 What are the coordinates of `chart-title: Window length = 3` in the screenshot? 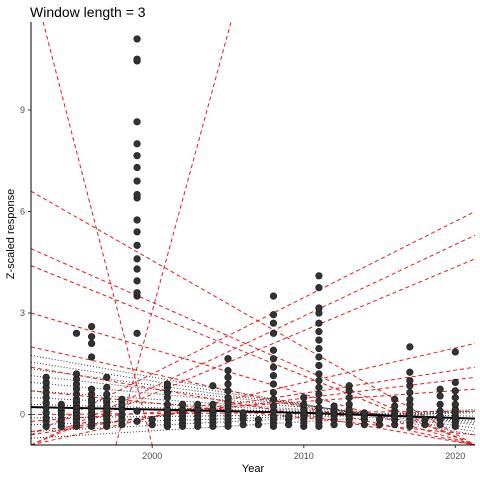 It's located at (88, 12).